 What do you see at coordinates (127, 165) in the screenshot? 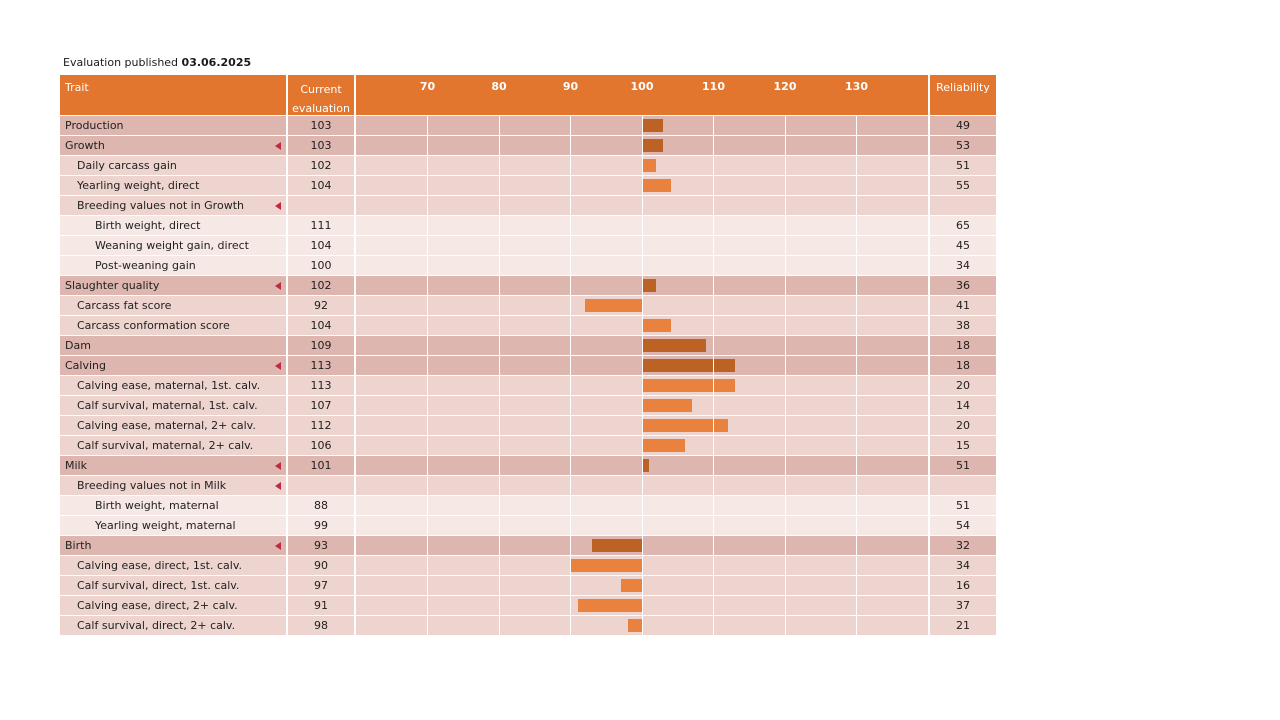
I see `trait-label: Daily carcass gain` at bounding box center [127, 165].